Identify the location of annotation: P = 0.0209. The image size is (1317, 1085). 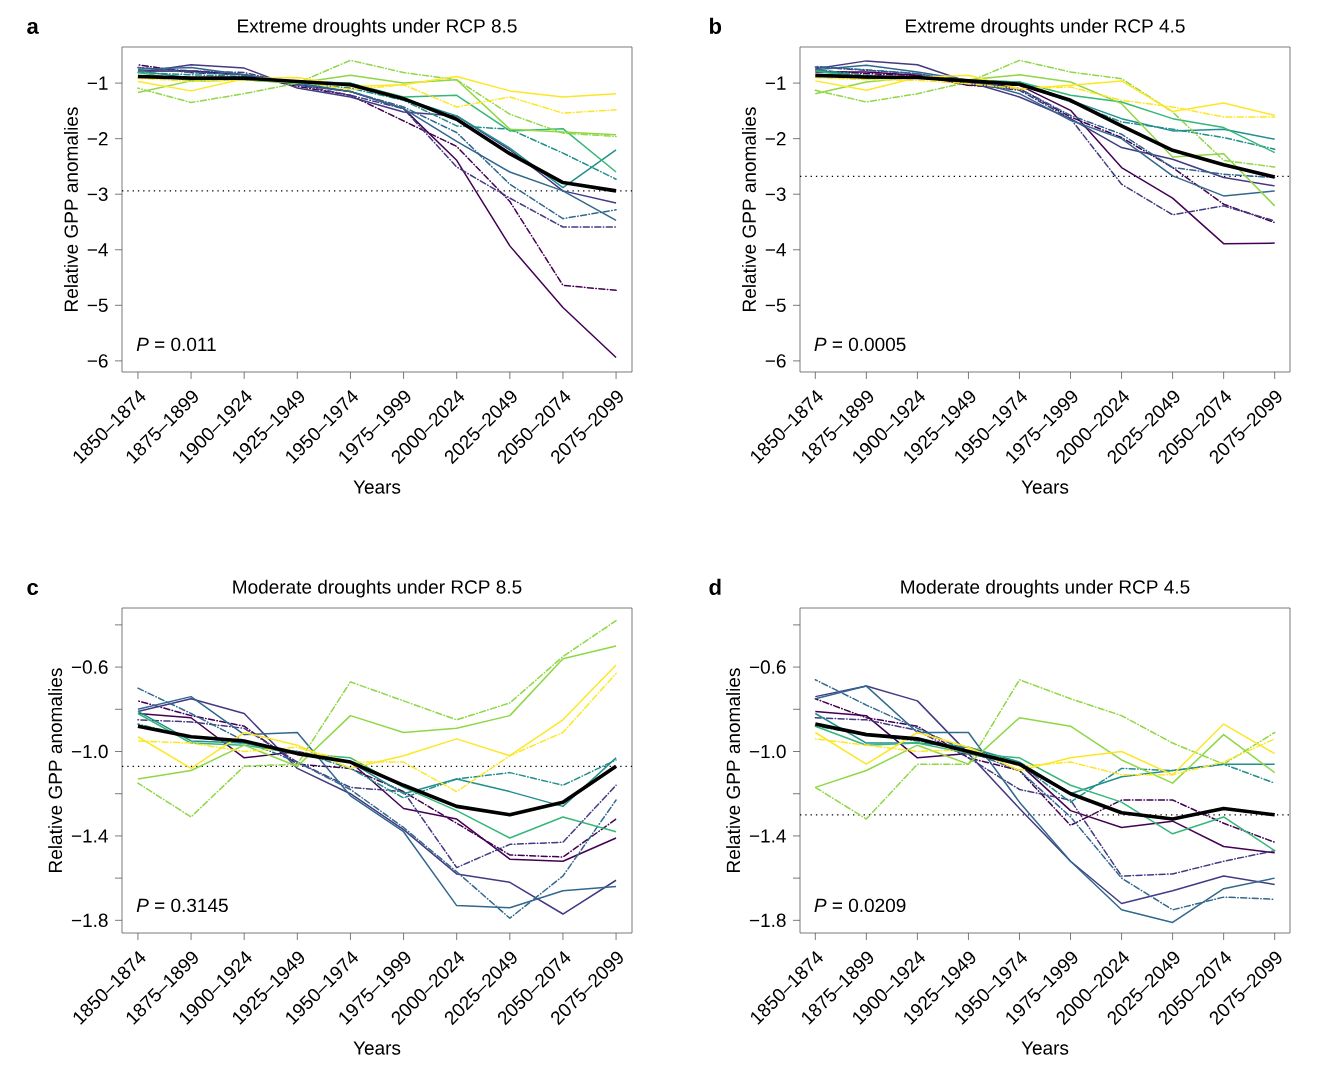
(860, 905).